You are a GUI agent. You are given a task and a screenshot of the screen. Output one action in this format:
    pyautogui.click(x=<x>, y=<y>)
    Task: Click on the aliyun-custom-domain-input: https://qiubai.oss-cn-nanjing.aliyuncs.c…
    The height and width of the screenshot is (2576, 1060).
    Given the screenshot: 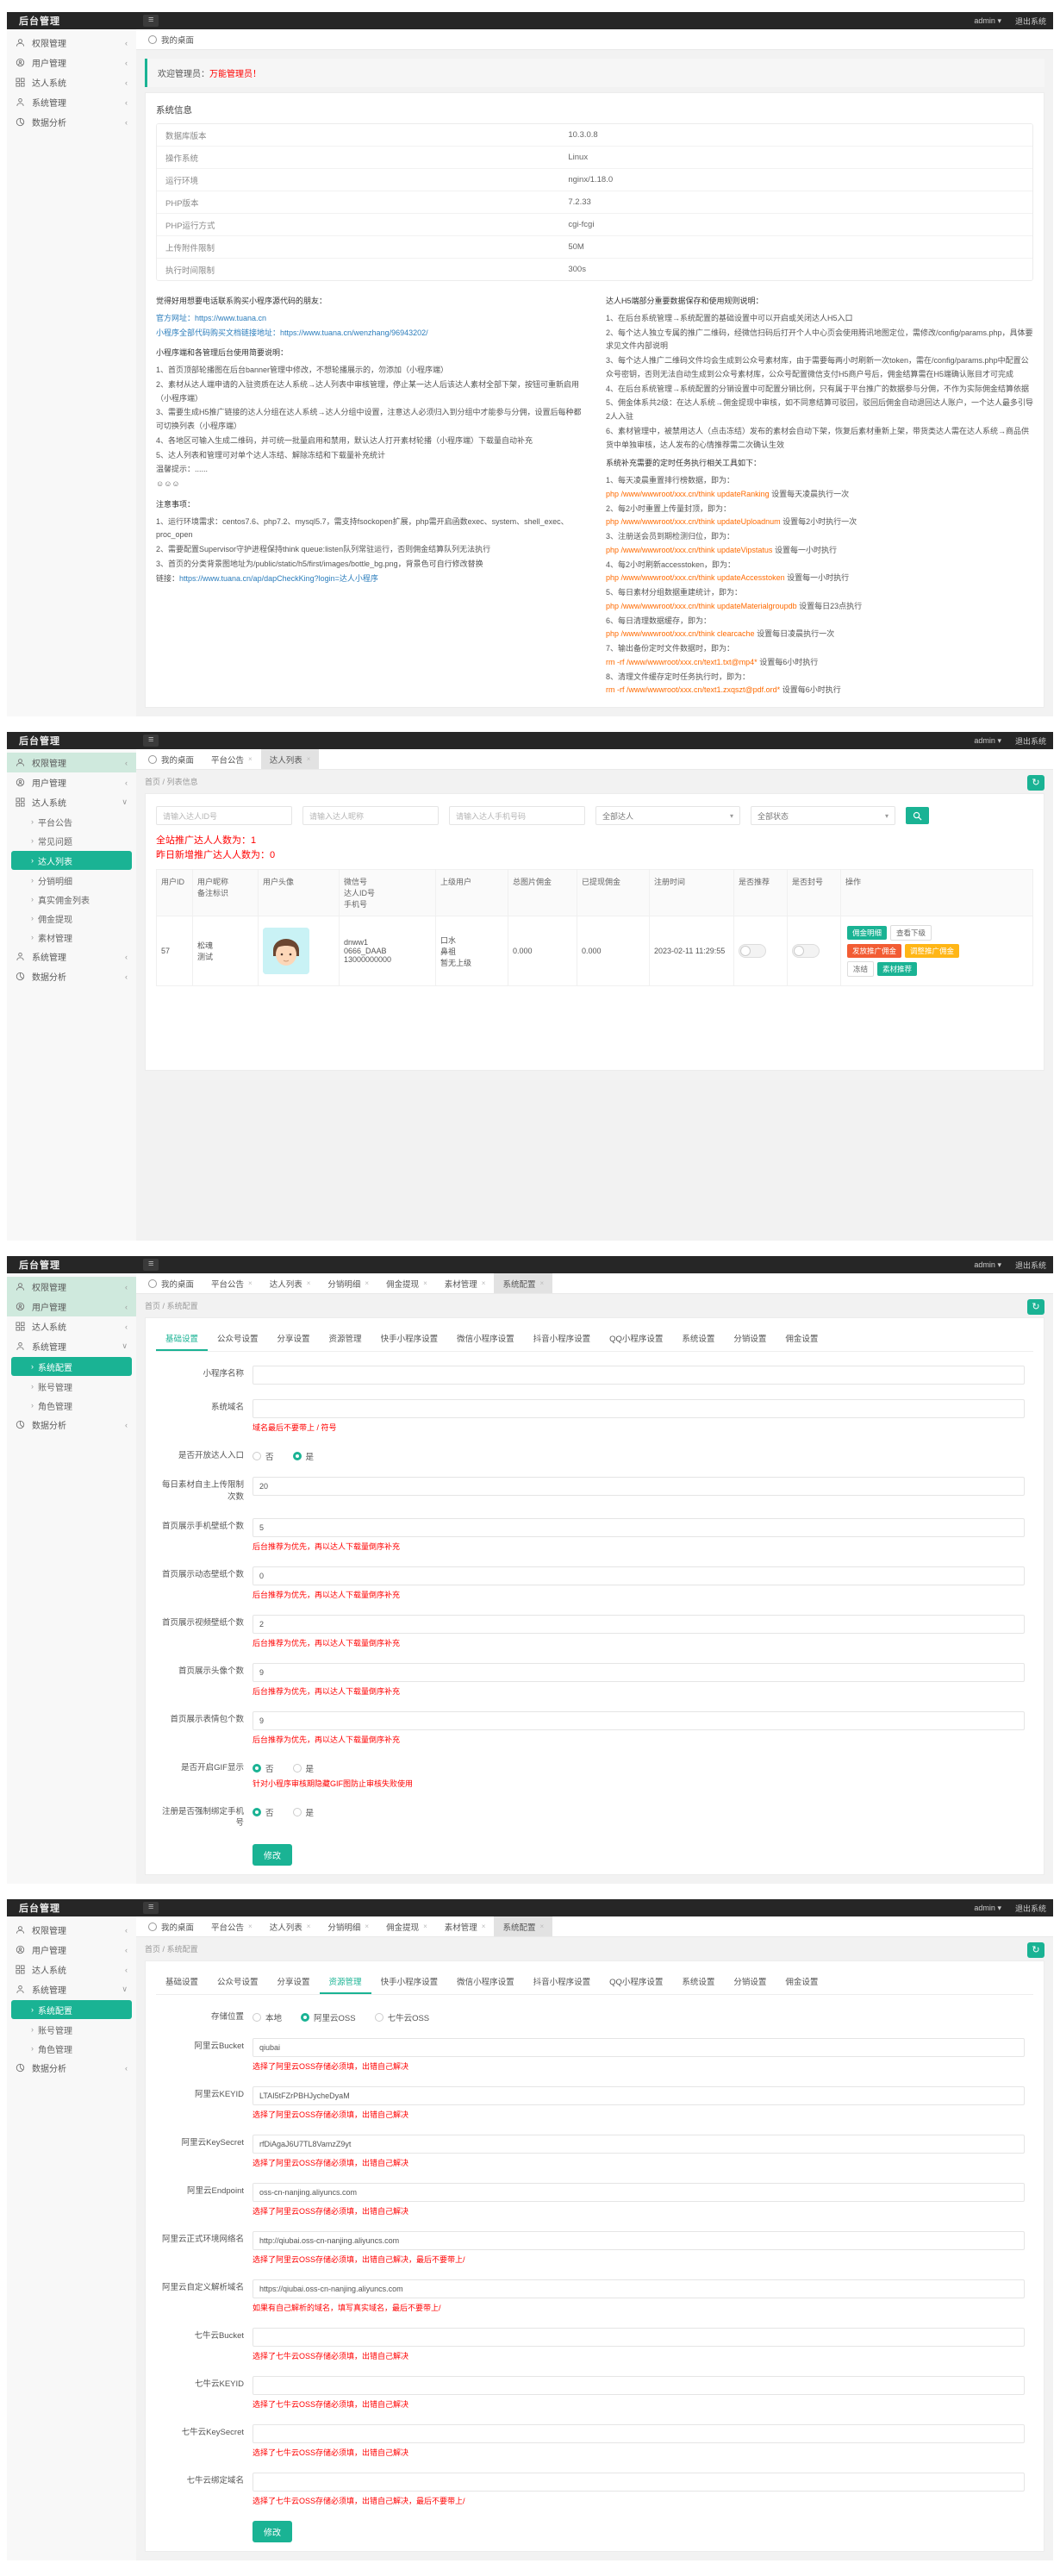 What is the action you would take?
    pyautogui.click(x=639, y=2289)
    